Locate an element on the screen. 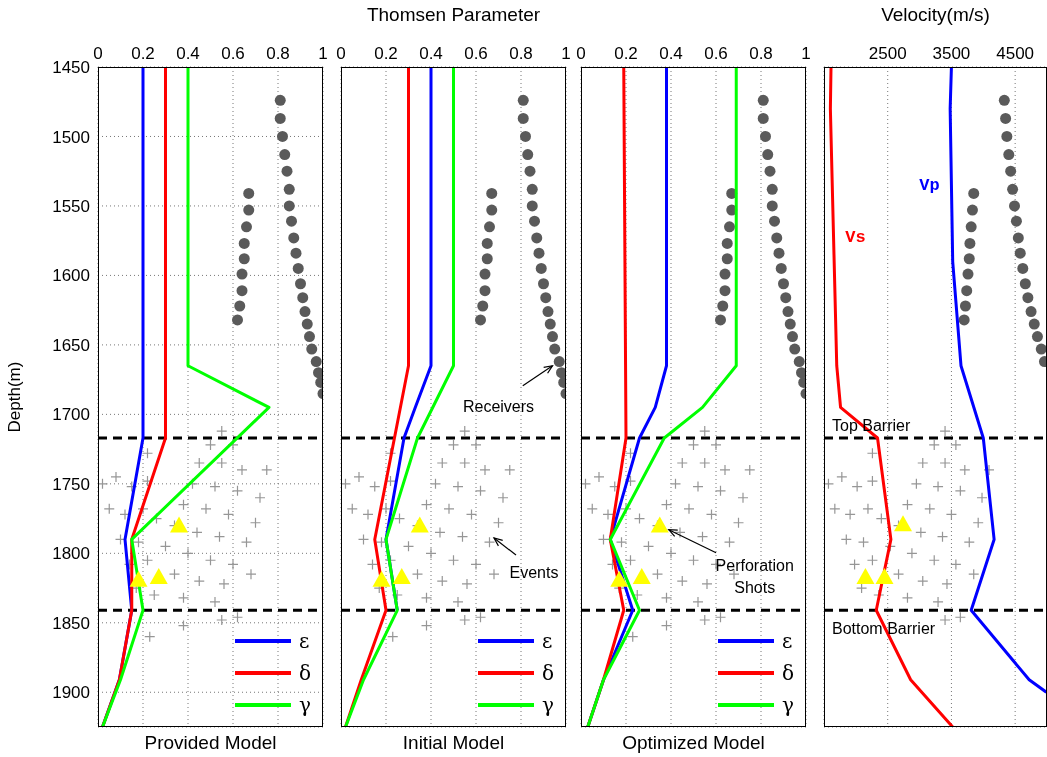 This screenshot has height=757, width=1047. annotation: Events is located at coordinates (534, 573).